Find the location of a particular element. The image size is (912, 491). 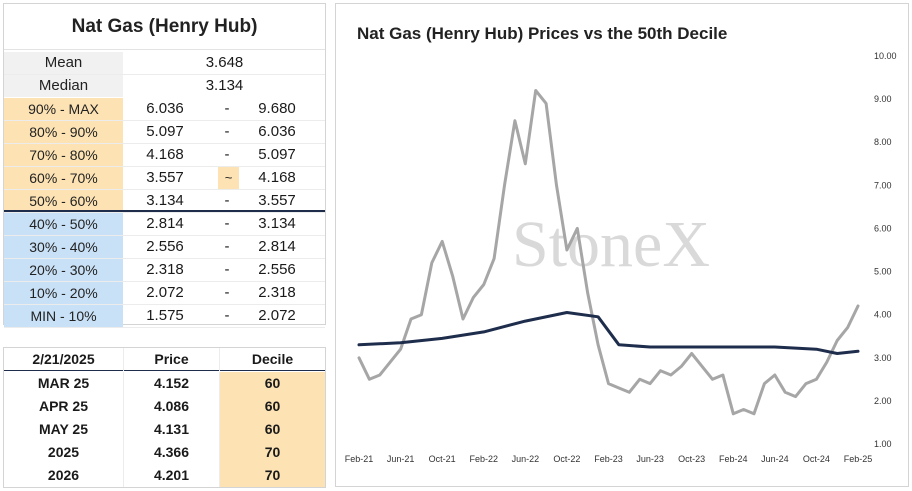

decile-range-label: 80% - 90% is located at coordinates (63, 132).